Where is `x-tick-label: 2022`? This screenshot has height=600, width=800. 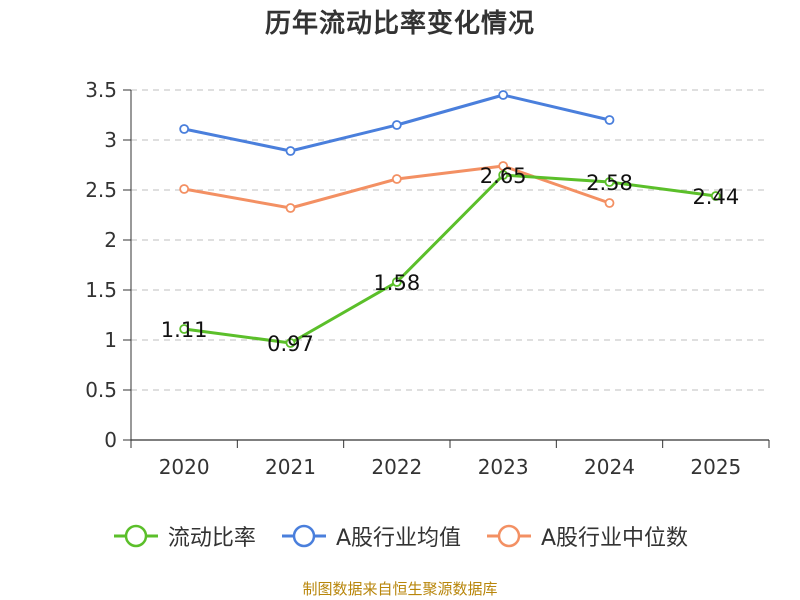
x-tick-label: 2022 is located at coordinates (396, 467).